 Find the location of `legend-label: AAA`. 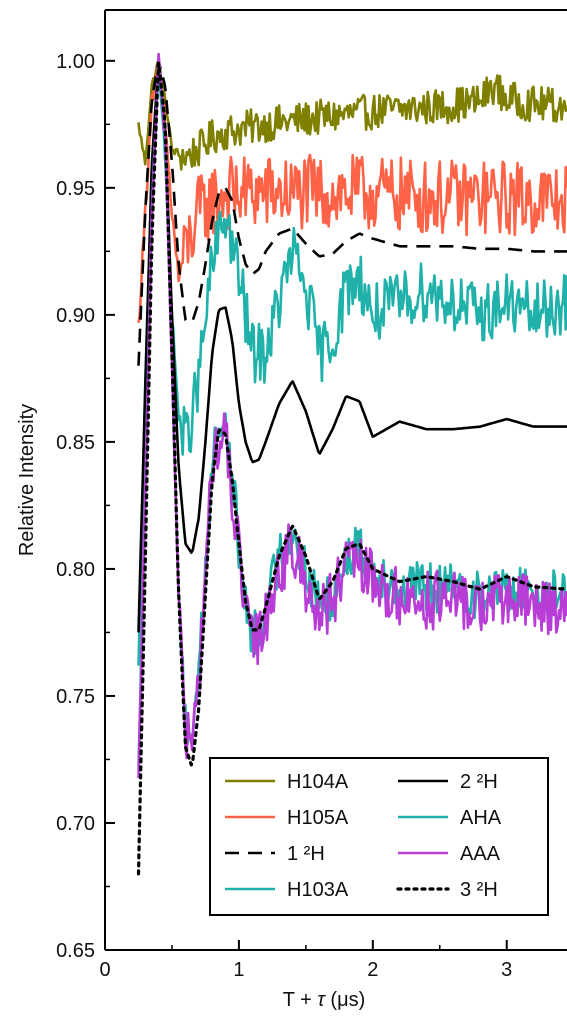

legend-label: AAA is located at coordinates (480, 854).